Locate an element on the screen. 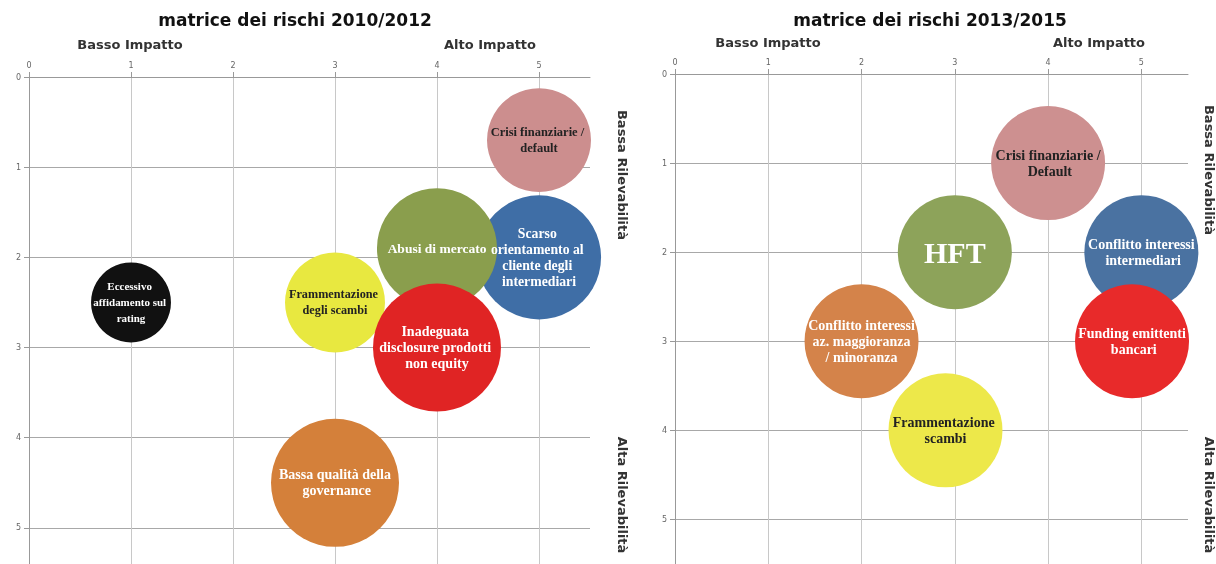  chart-title: matrice dei rischi 2013/2015 is located at coordinates (930, 19).